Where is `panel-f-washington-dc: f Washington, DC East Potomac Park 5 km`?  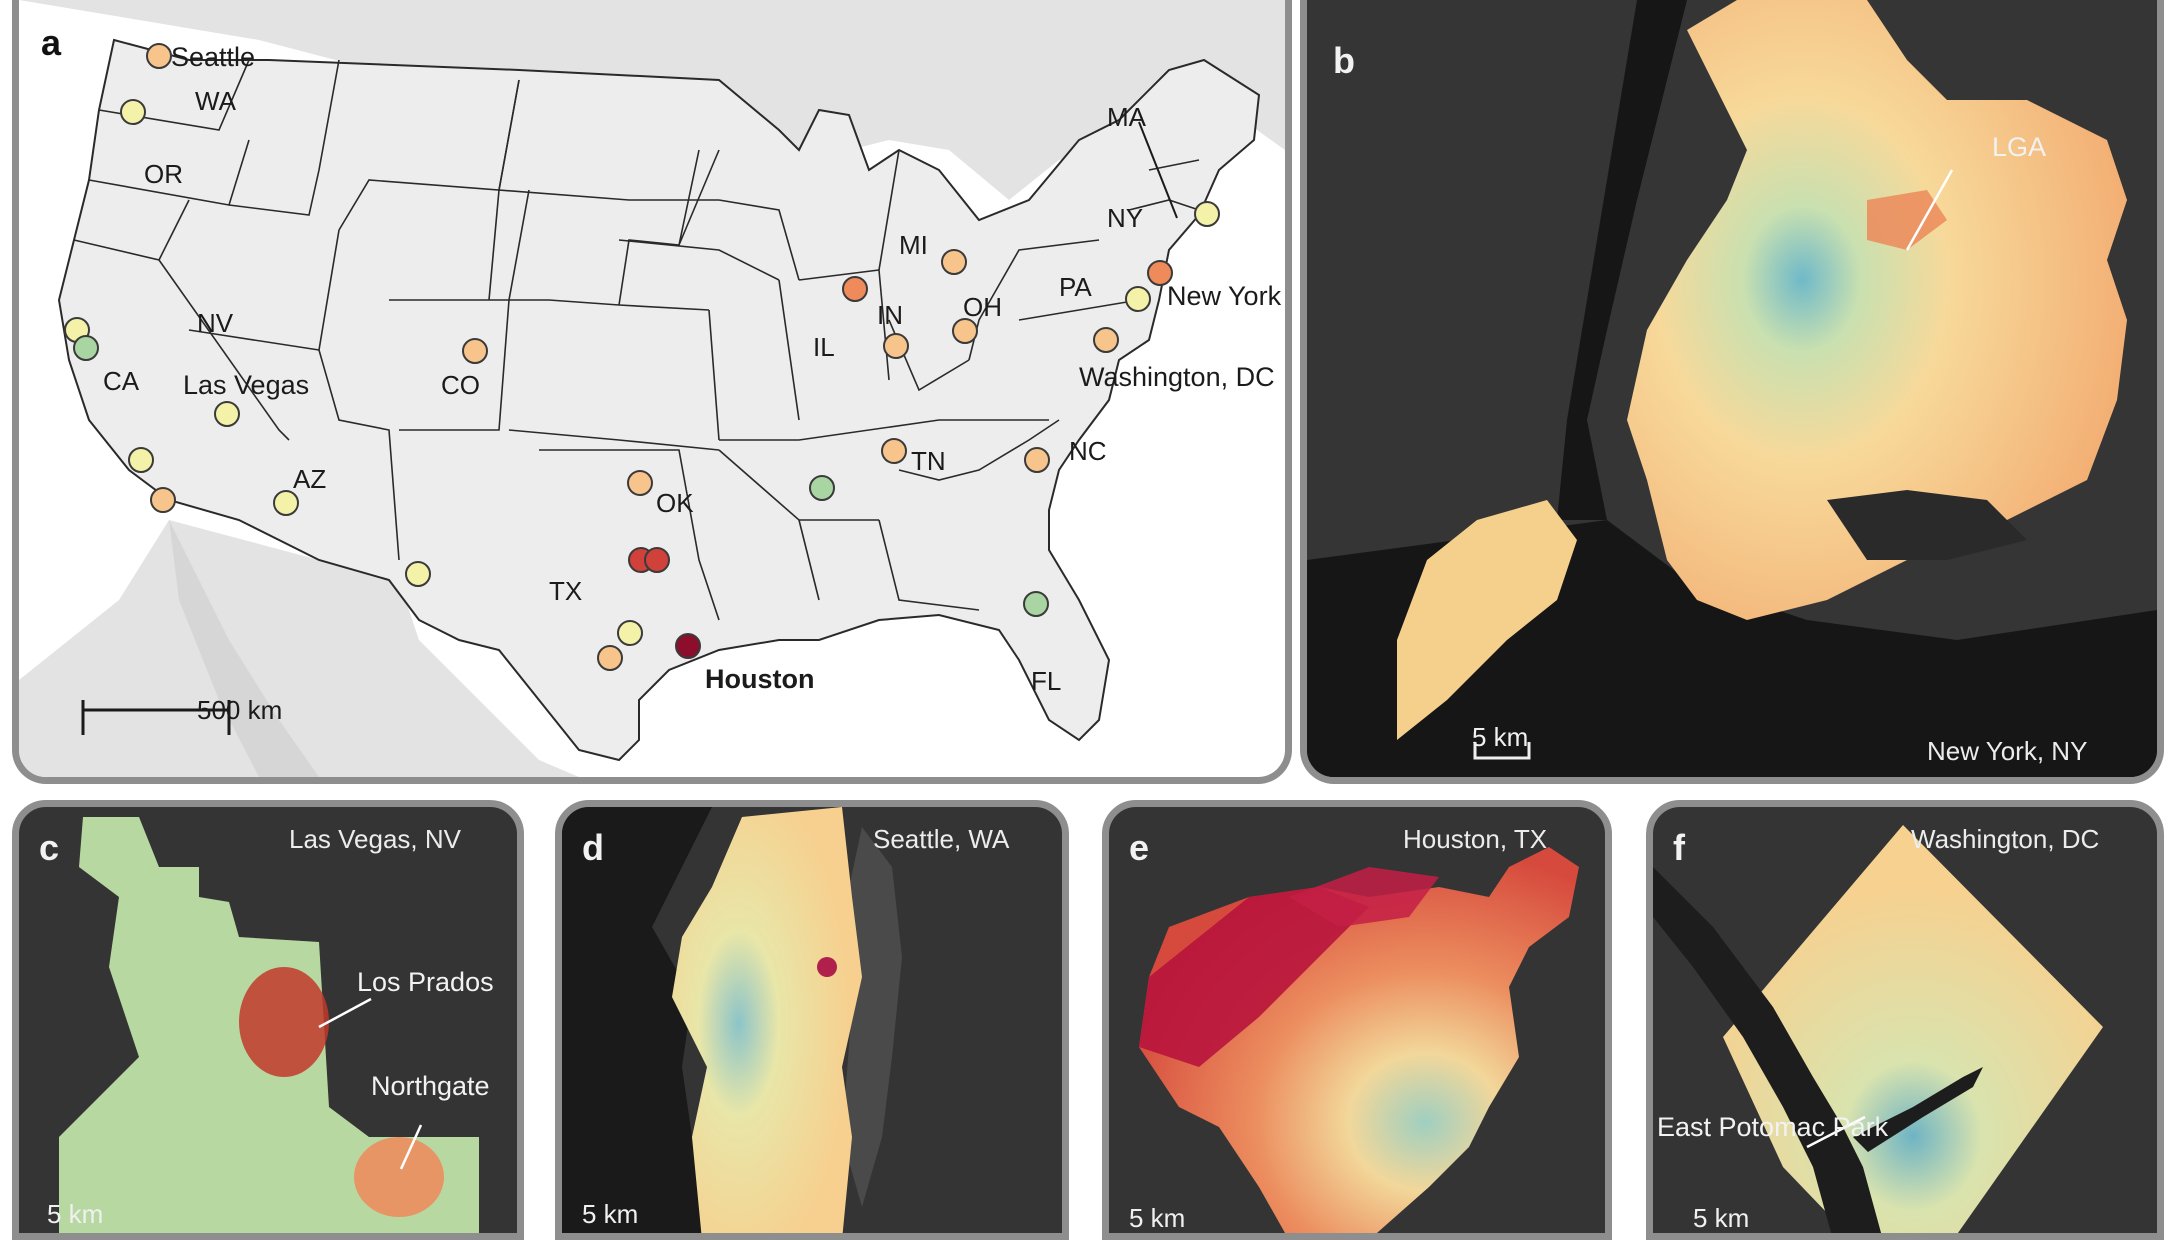 panel-f-washington-dc: f Washington, DC East Potomac Park 5 km is located at coordinates (1905, 1020).